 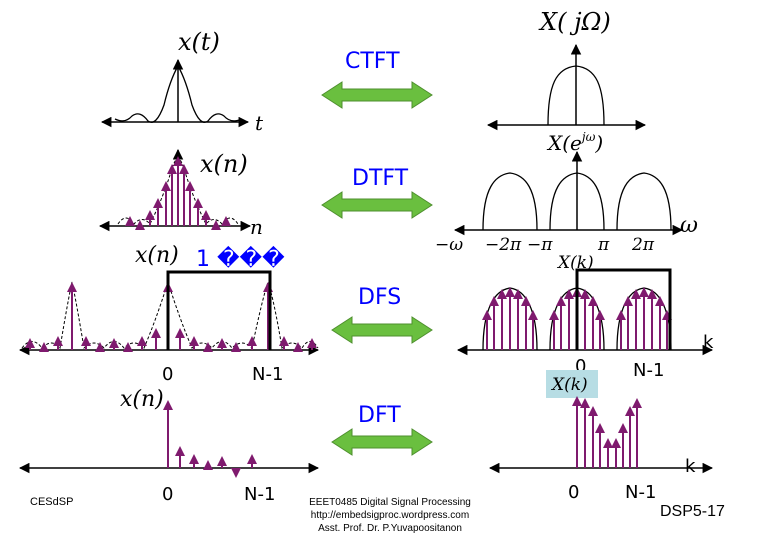 What do you see at coordinates (564, 143) in the screenshot?
I see `X-ejw-base: X(e` at bounding box center [564, 143].